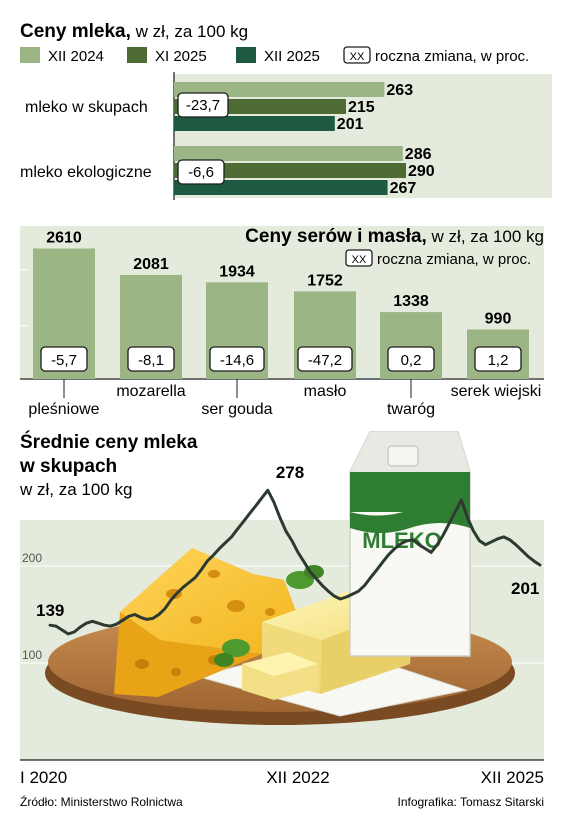 The image size is (564, 830). I want to click on milk-bars, so click(290, 138).